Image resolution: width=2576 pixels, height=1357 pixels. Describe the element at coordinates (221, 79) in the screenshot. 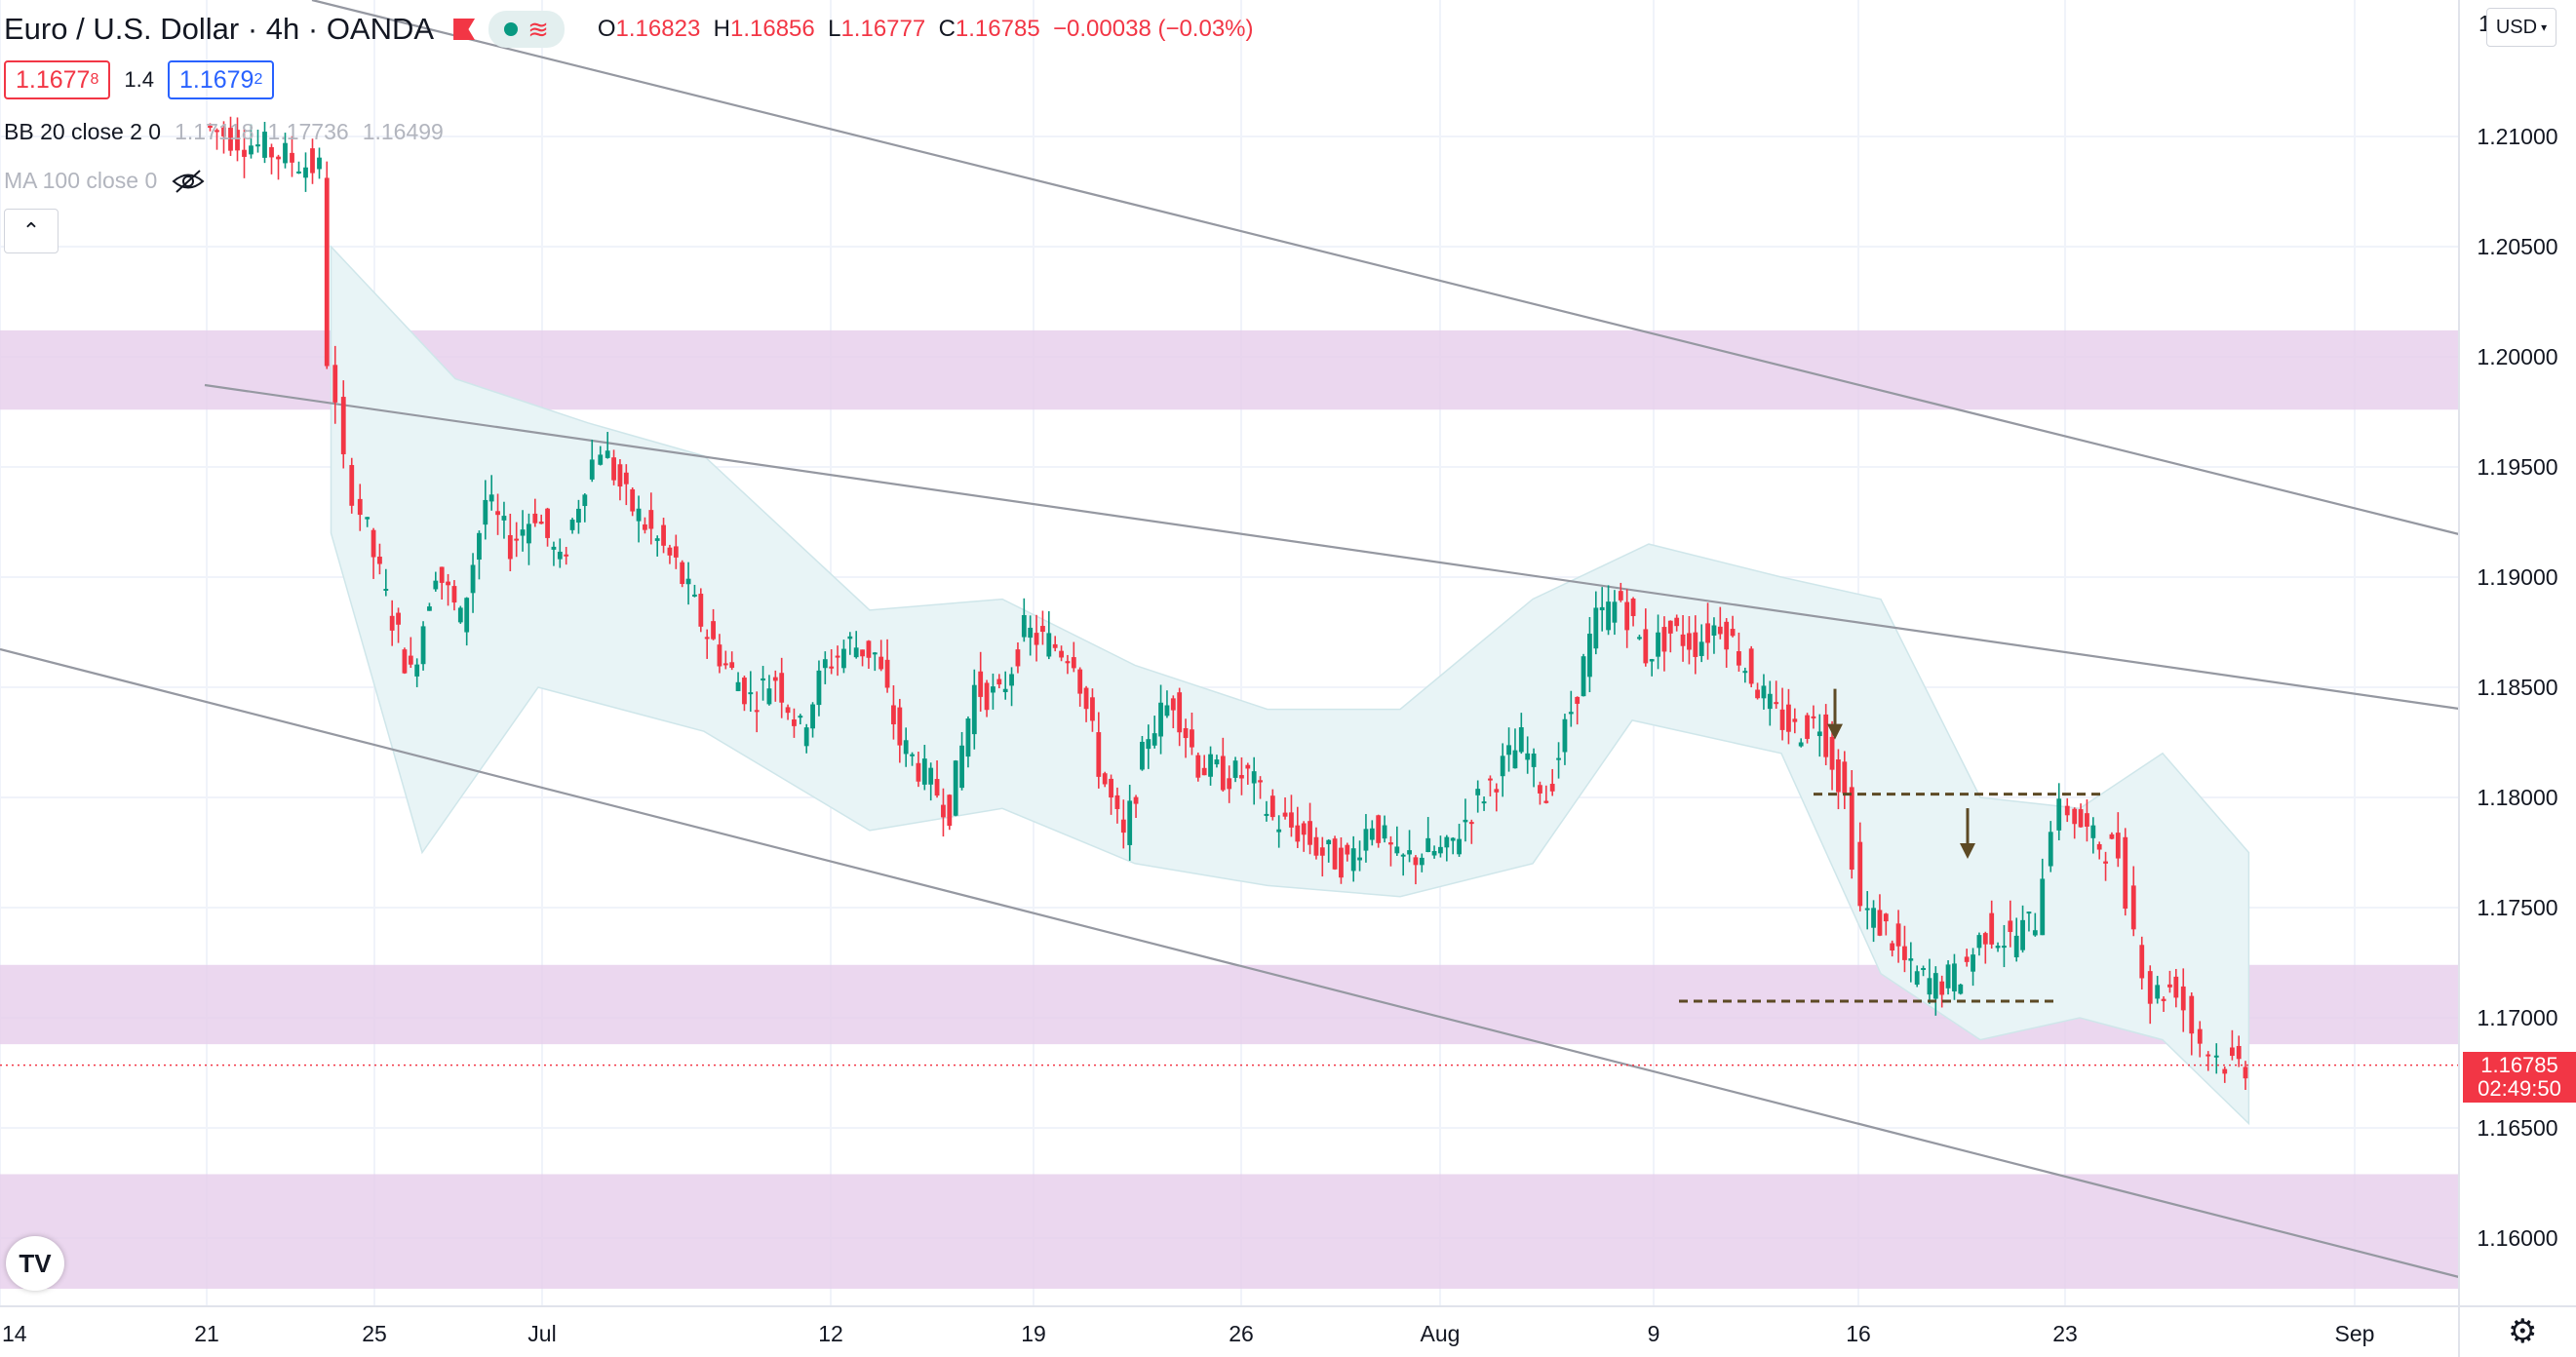

I see `buy-button: 1.1679 2` at that location.